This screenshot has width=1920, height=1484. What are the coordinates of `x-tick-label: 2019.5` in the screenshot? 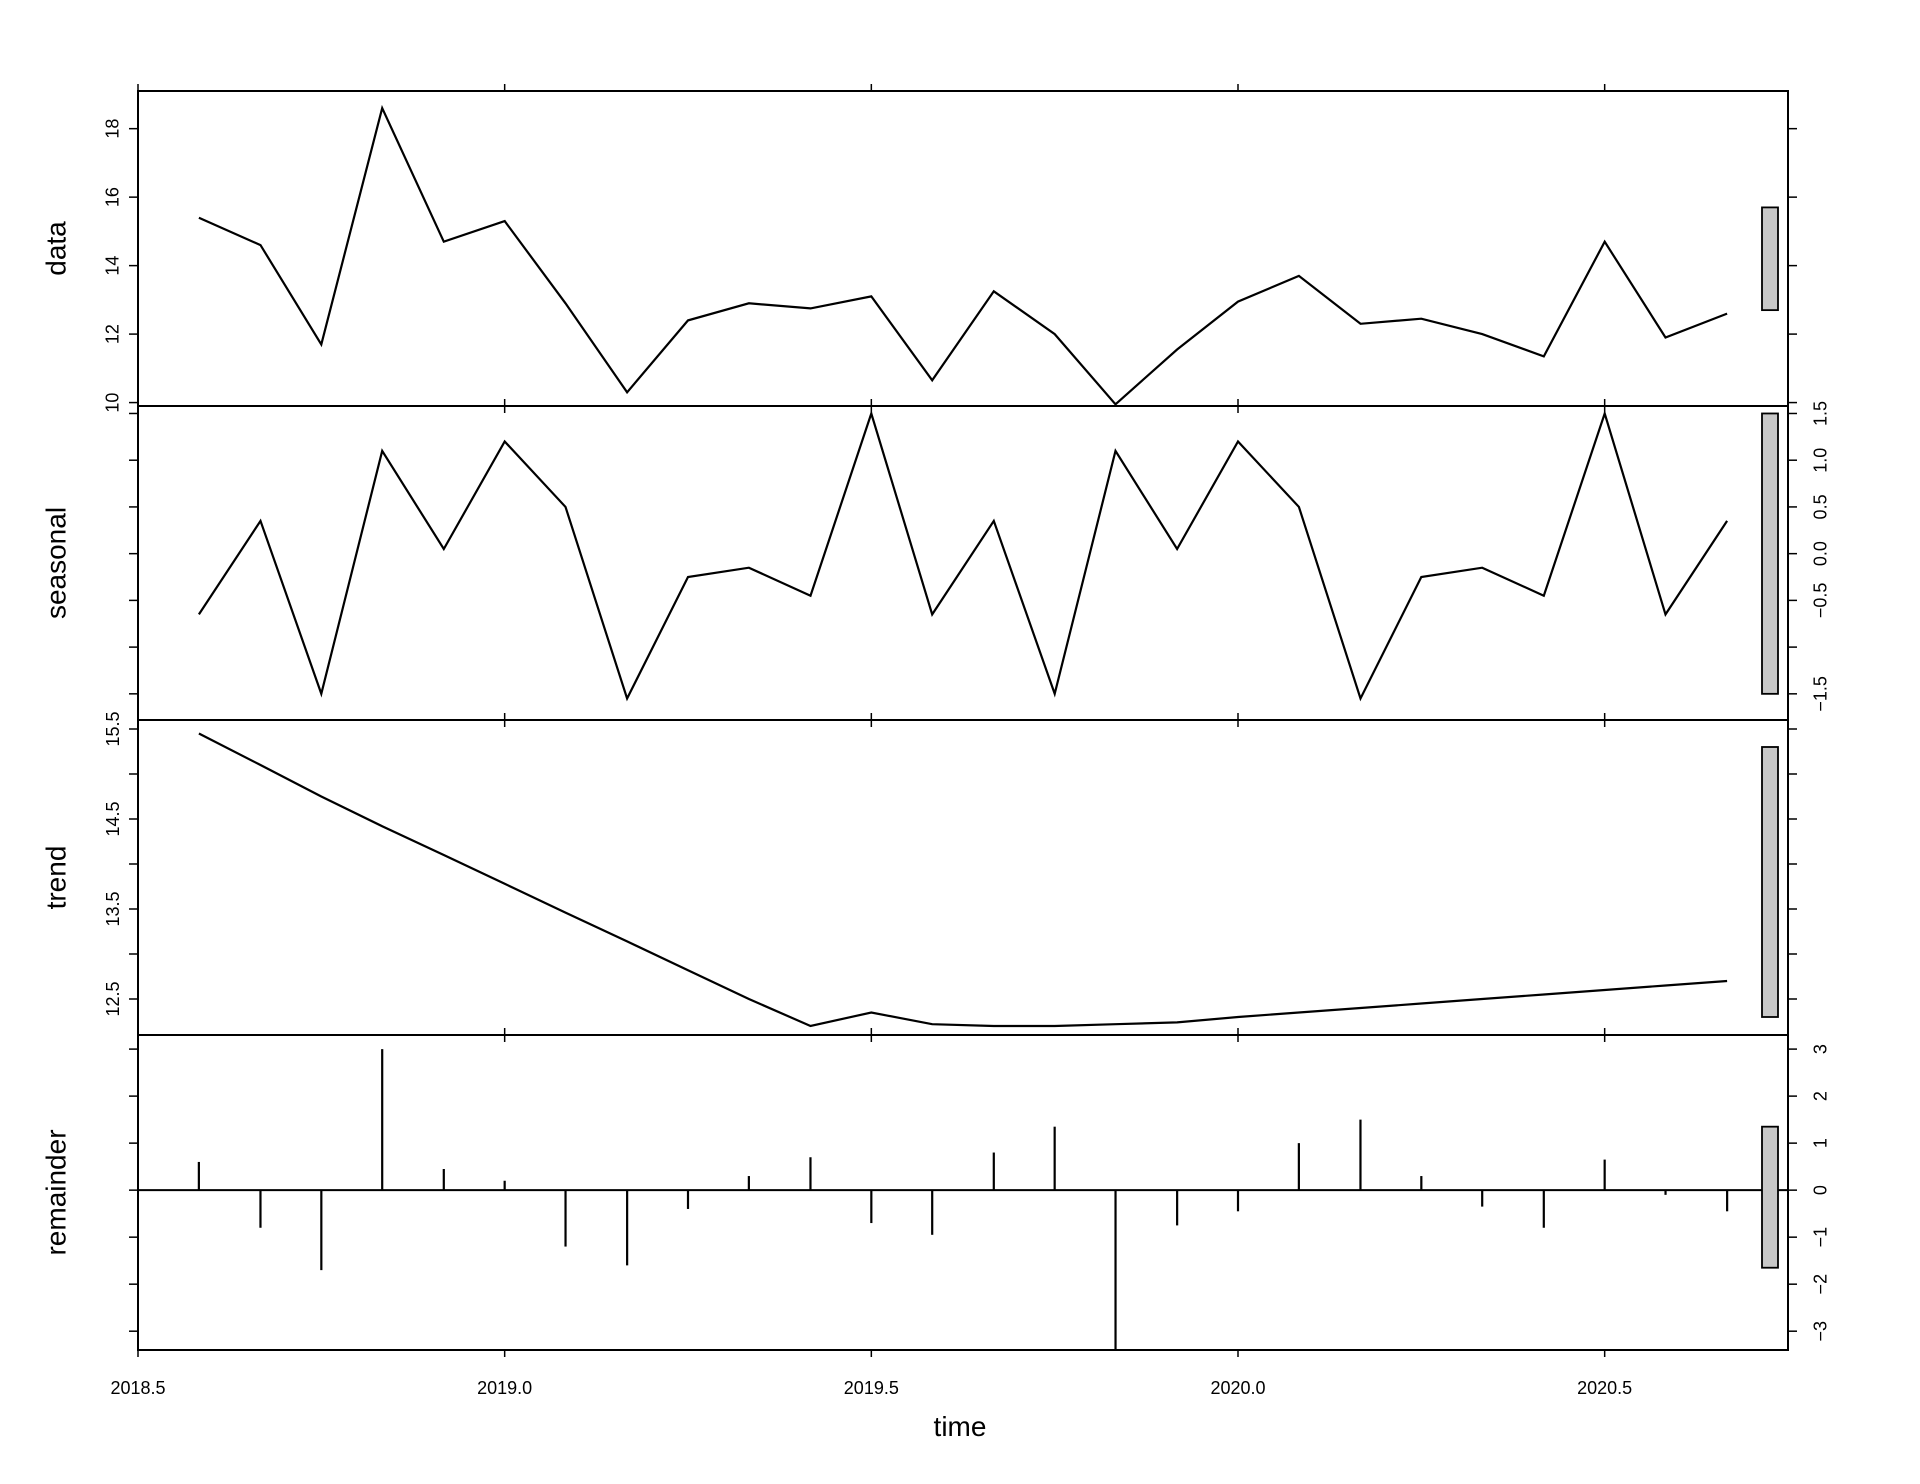 It's located at (871, 1388).